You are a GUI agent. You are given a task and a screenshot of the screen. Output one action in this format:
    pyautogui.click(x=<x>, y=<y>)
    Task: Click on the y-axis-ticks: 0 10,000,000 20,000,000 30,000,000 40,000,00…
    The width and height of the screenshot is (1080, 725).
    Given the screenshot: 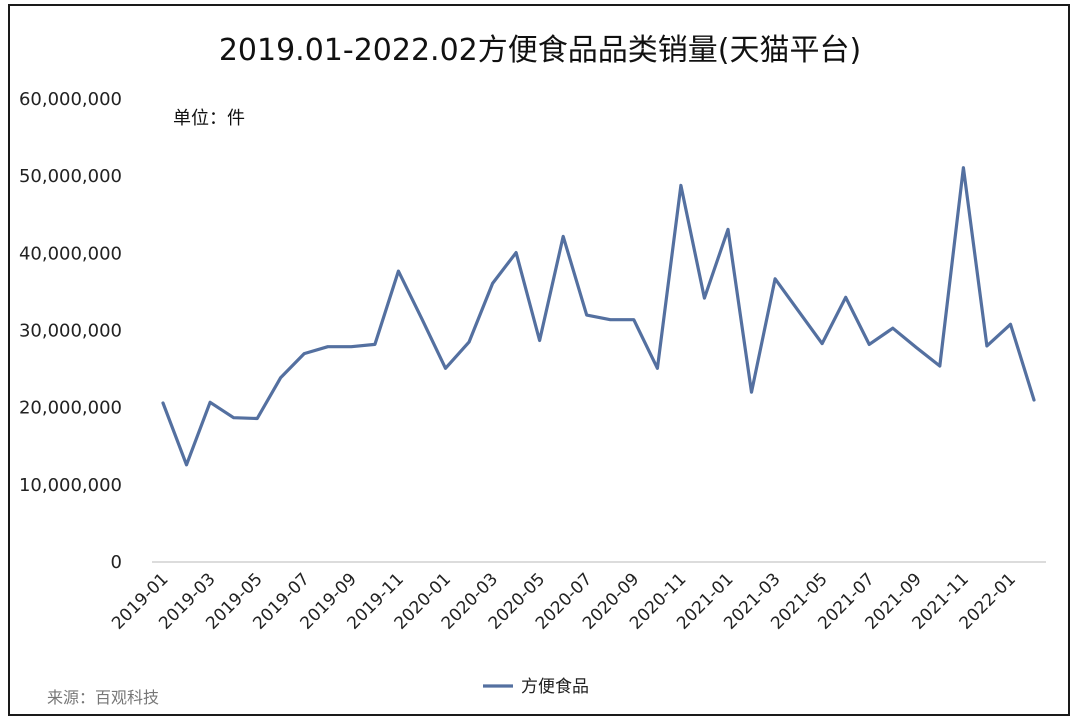 What is the action you would take?
    pyautogui.click(x=70, y=331)
    